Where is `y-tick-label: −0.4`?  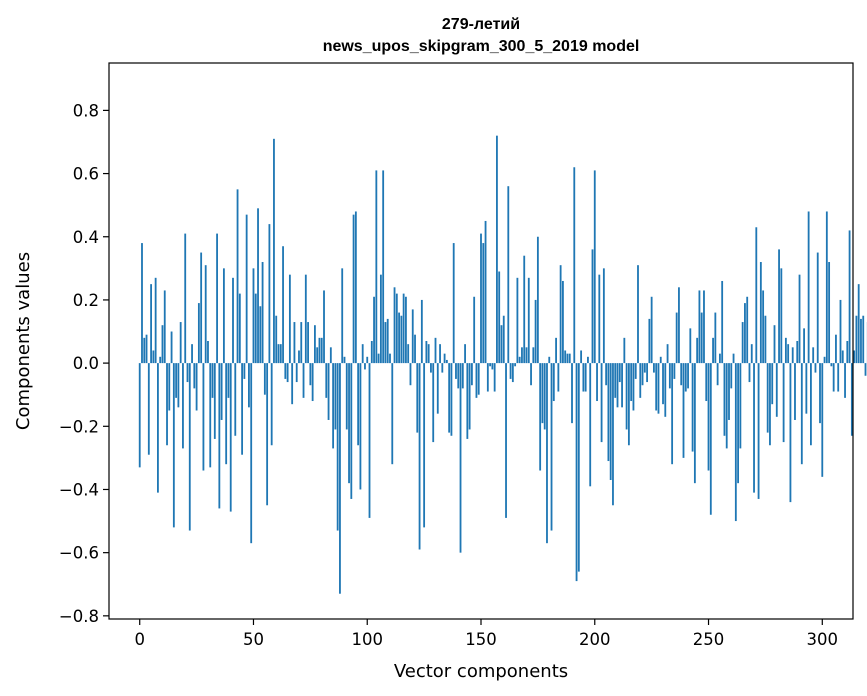 y-tick-label: −0.4 is located at coordinates (79, 489).